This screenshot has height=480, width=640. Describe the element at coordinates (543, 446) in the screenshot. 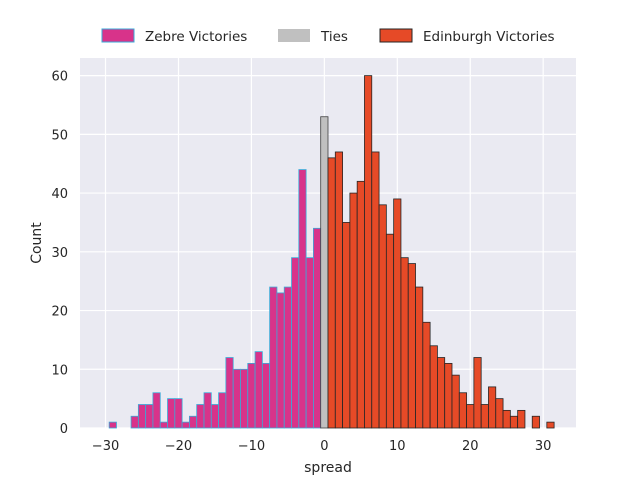

I see `x-tick-label: 30` at that location.